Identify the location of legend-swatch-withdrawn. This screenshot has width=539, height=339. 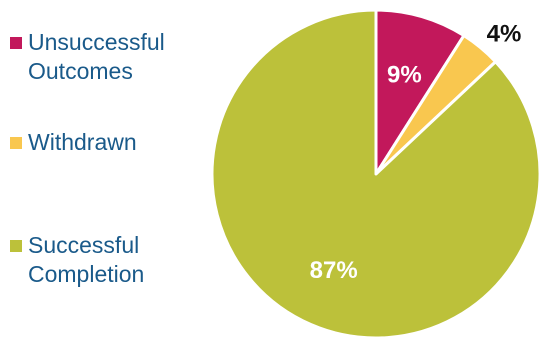
(16, 143).